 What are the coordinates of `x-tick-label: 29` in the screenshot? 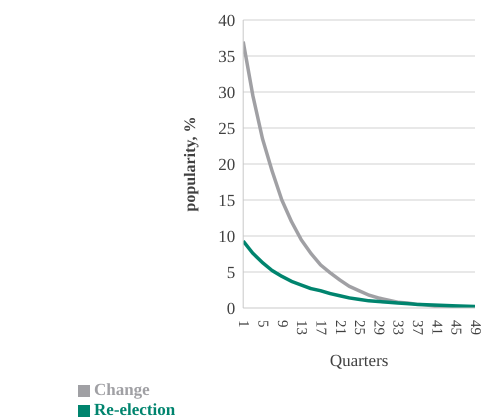 It's located at (378, 327).